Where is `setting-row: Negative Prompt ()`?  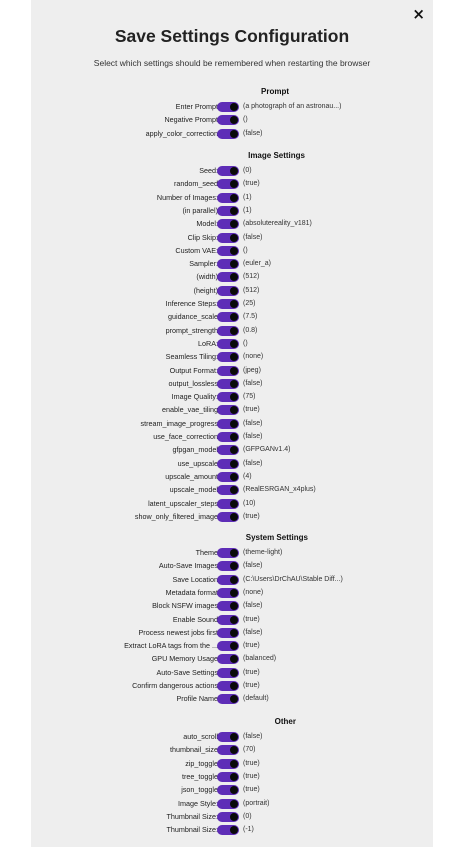 setting-row: Negative Prompt () is located at coordinates (232, 120).